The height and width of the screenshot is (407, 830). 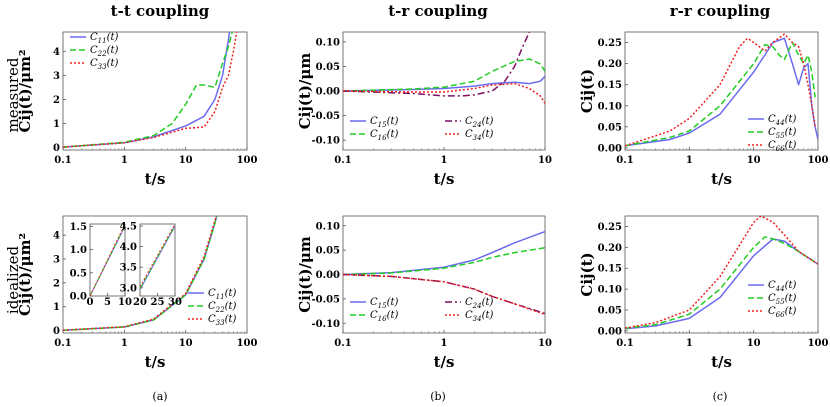 I want to click on y-tick-label: 3.5, so click(x=128, y=268).